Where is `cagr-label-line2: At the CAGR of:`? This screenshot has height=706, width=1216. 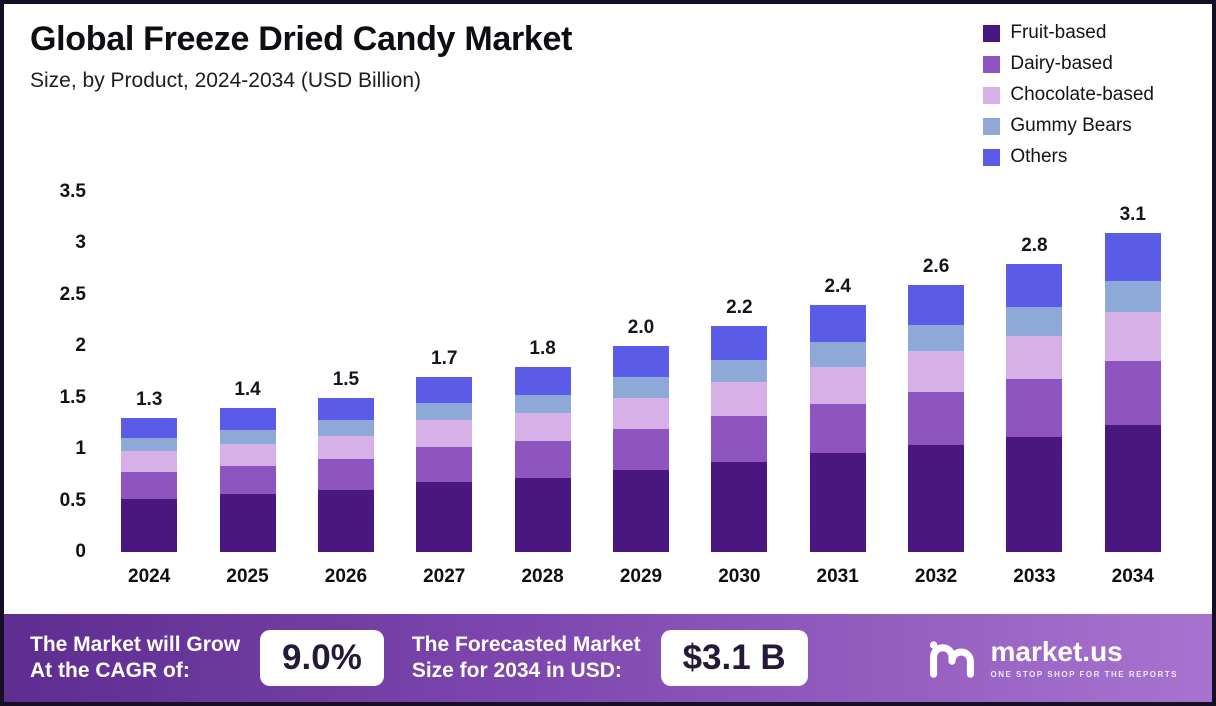
cagr-label-line2: At the CAGR of: is located at coordinates (110, 670).